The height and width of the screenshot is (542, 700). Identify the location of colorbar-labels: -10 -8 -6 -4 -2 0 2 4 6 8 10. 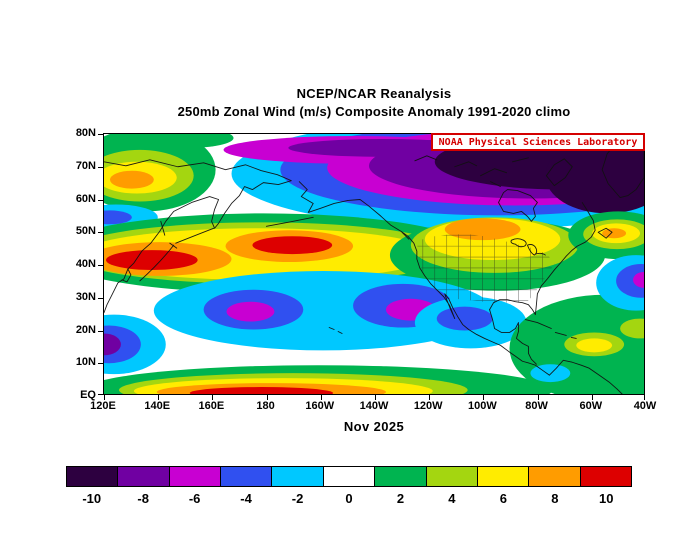
(349, 498).